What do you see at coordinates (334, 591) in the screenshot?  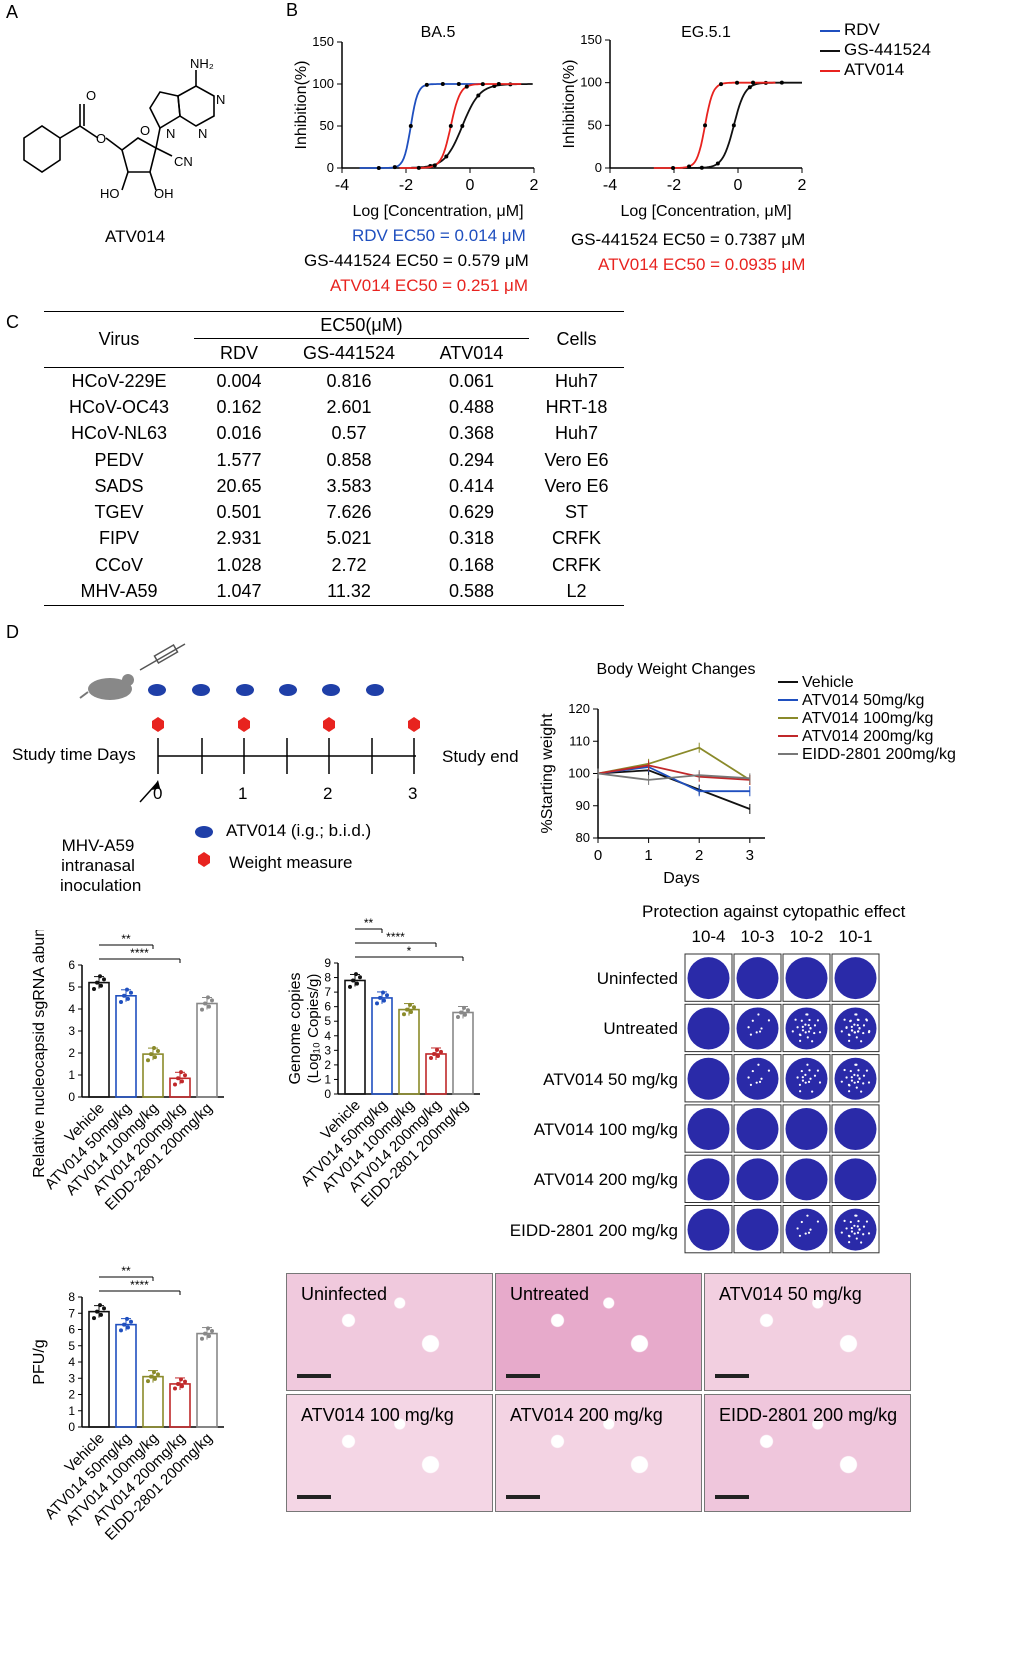 I see `table-row: MHV-A59 1.047 11.32 0.588 L2` at bounding box center [334, 591].